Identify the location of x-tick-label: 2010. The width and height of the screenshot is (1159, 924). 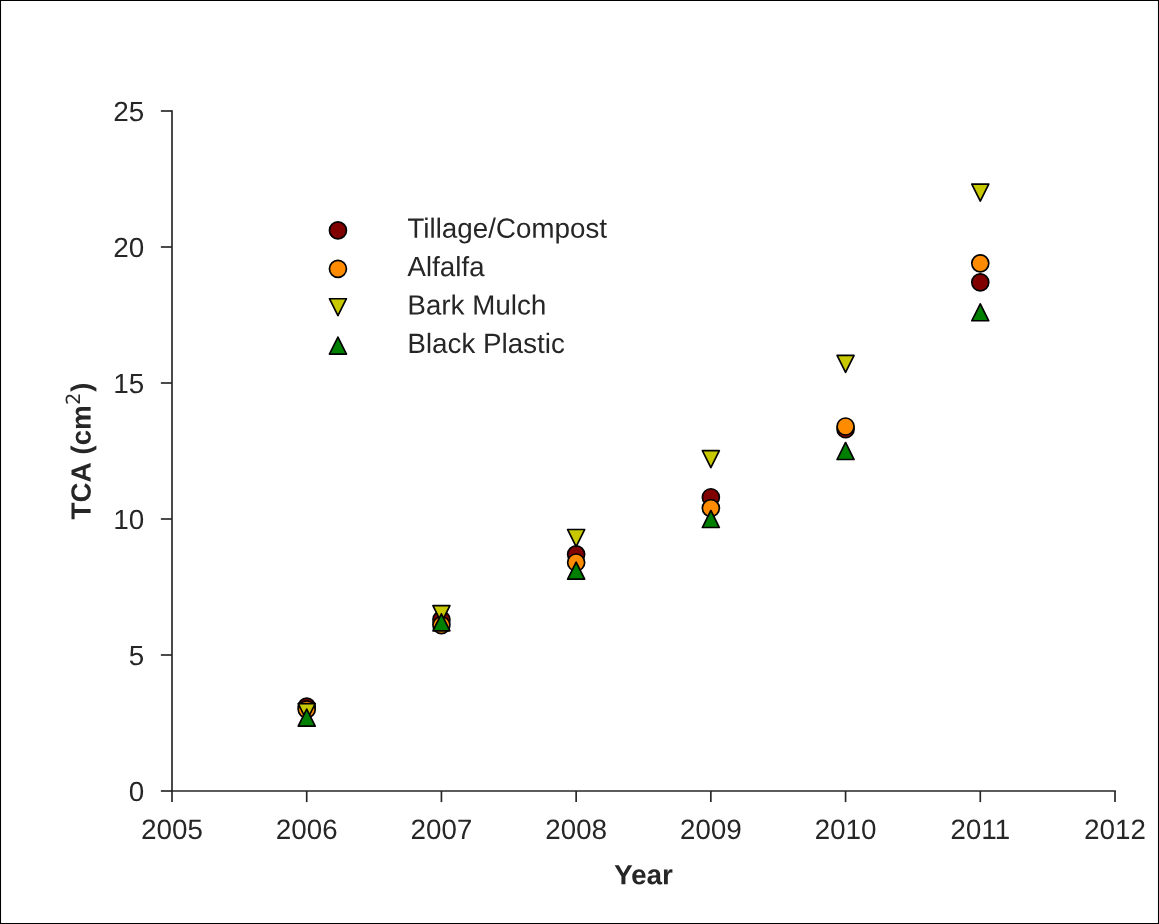
(846, 829).